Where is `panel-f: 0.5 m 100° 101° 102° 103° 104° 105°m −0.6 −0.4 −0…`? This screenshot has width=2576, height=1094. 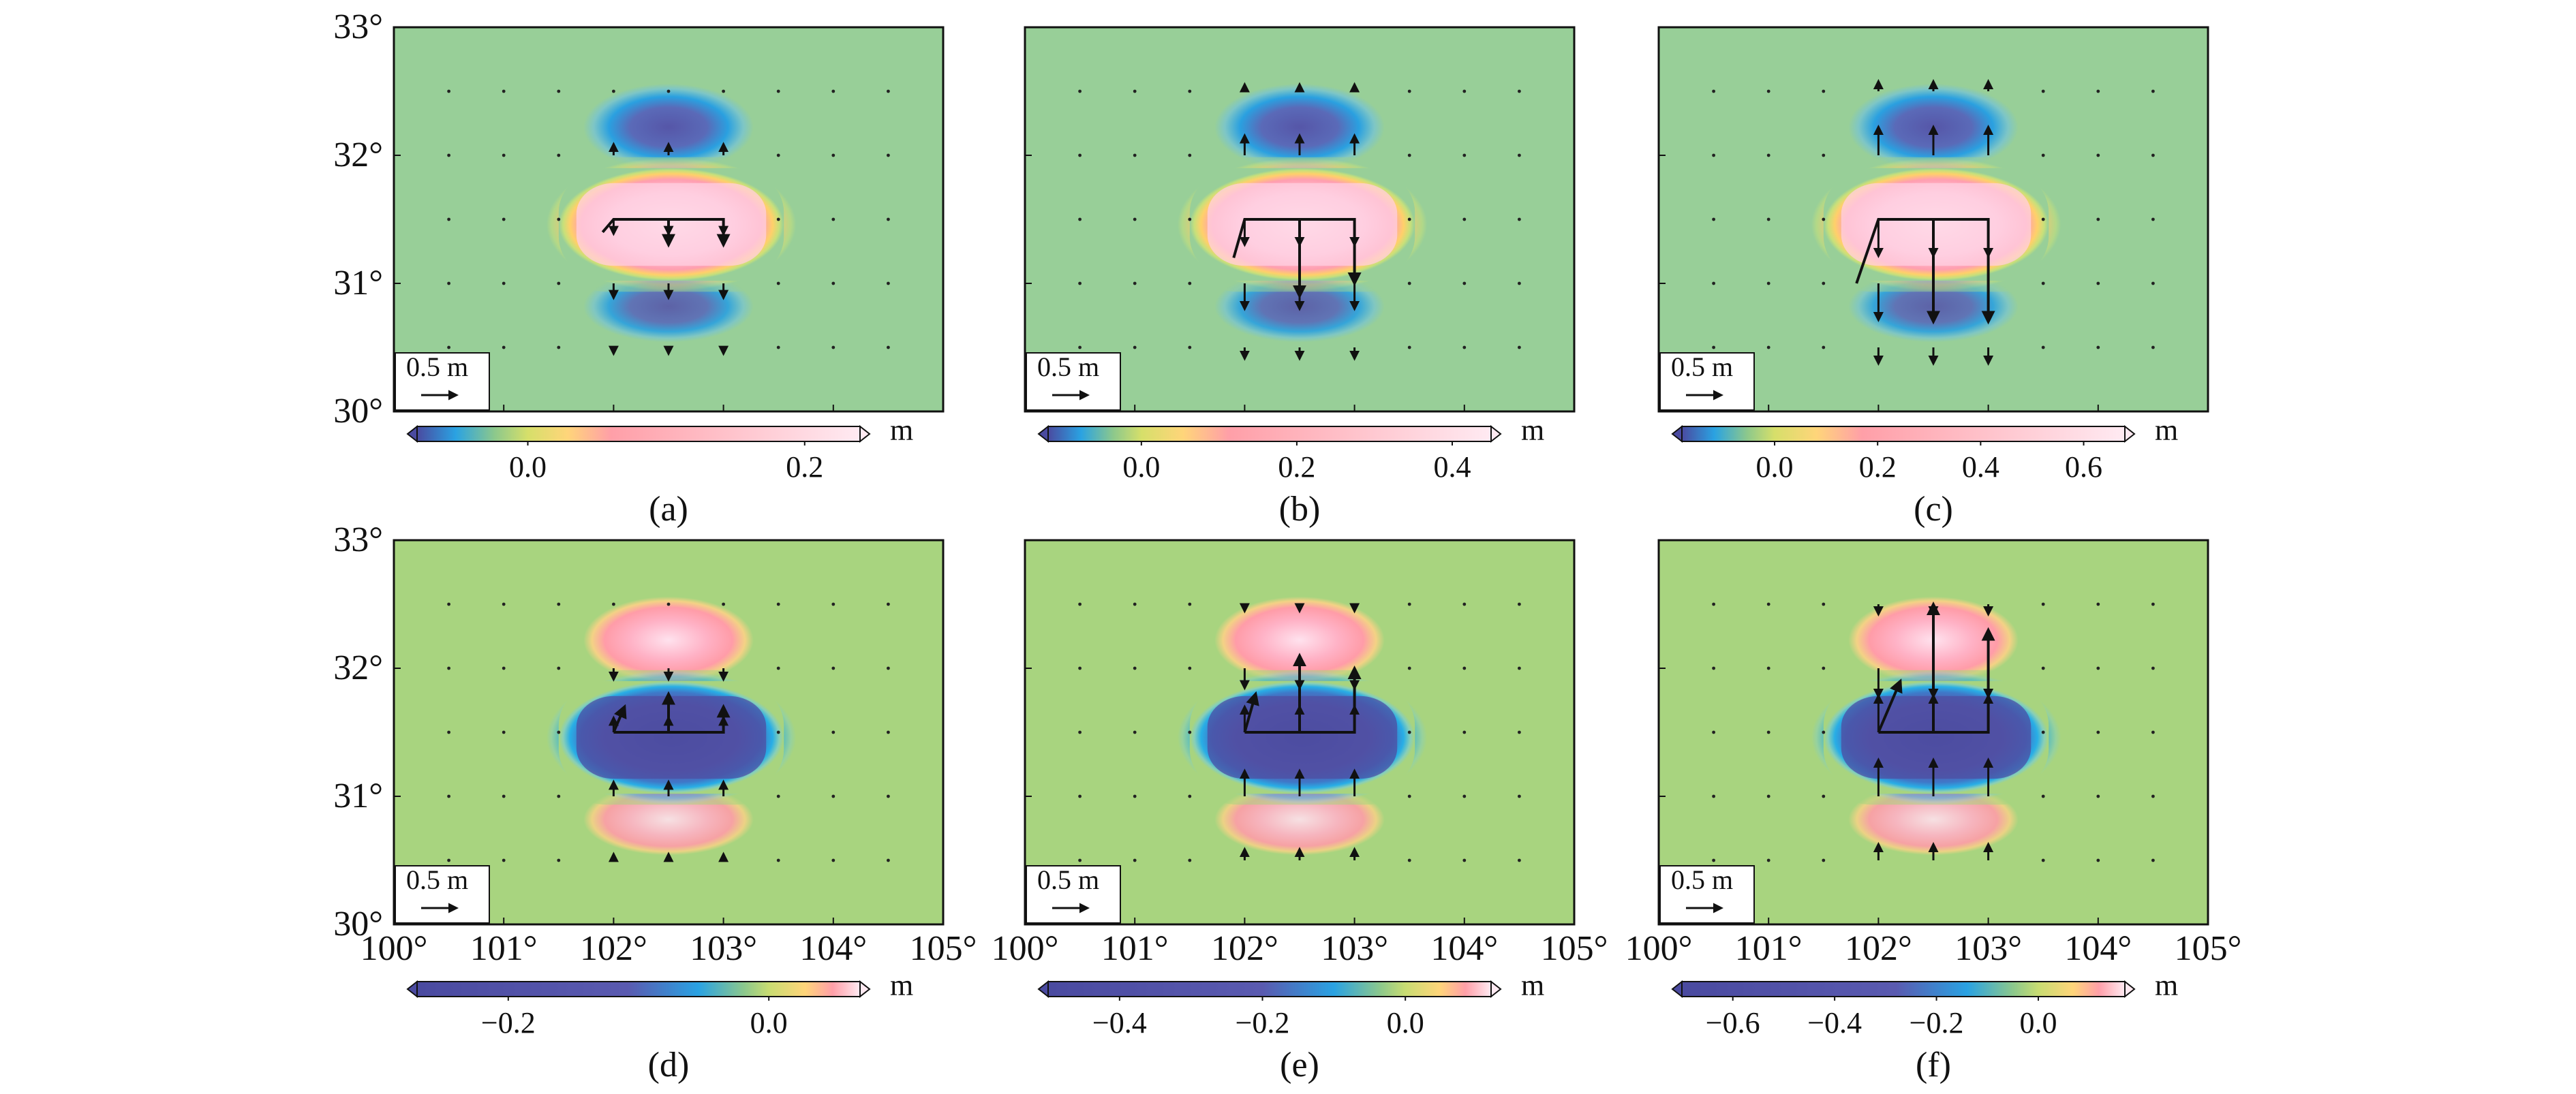 panel-f: 0.5 m 100° 101° 102° 103° 104° 105°m −0.6 −0.4 −0… is located at coordinates (1933, 811).